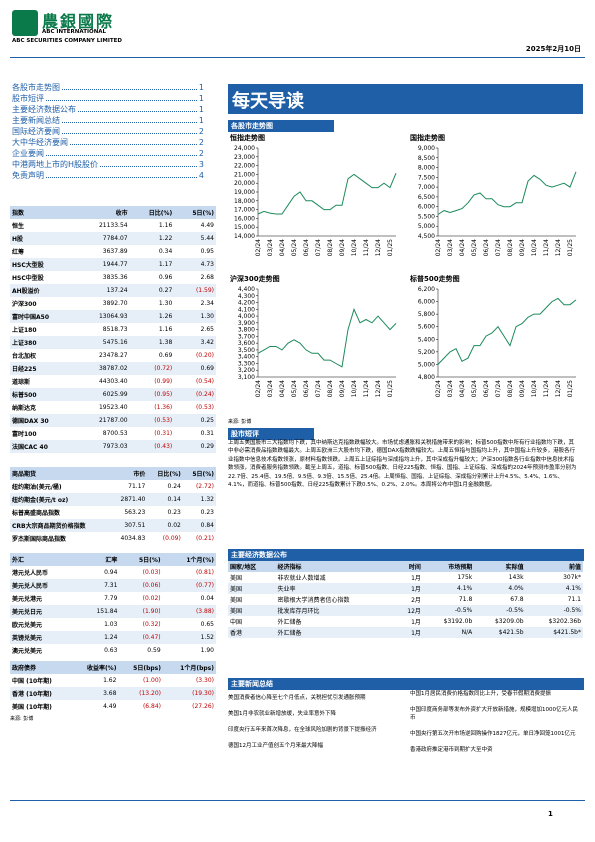  What do you see at coordinates (140, 693) in the screenshot?
I see `cell: (13.20)` at bounding box center [140, 693].